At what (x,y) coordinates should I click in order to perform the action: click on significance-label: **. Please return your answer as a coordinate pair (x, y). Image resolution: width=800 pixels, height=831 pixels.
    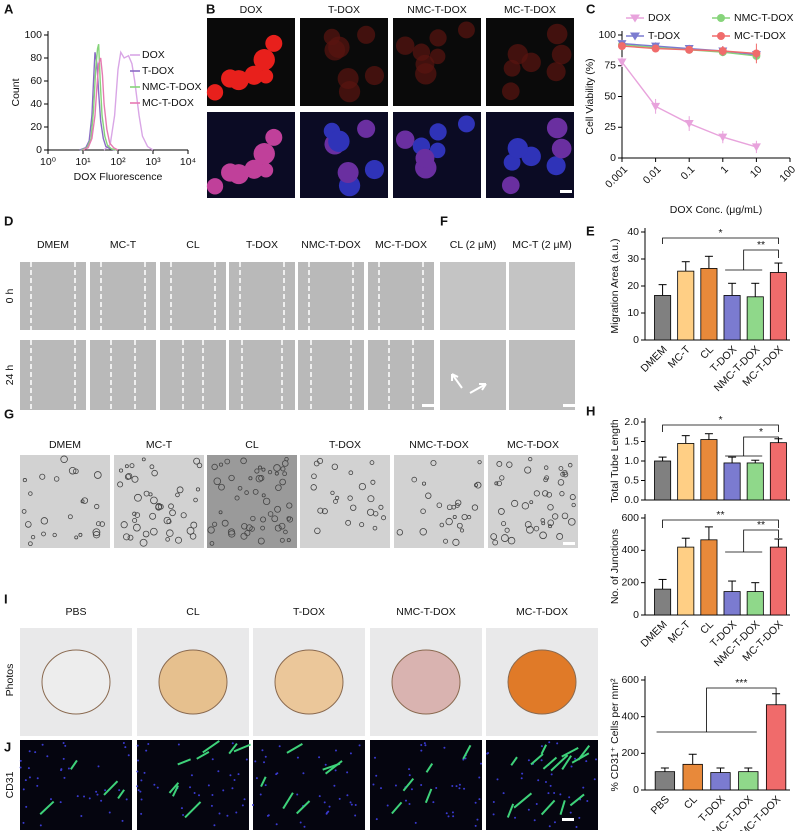
    Looking at the image, I should click on (761, 245).